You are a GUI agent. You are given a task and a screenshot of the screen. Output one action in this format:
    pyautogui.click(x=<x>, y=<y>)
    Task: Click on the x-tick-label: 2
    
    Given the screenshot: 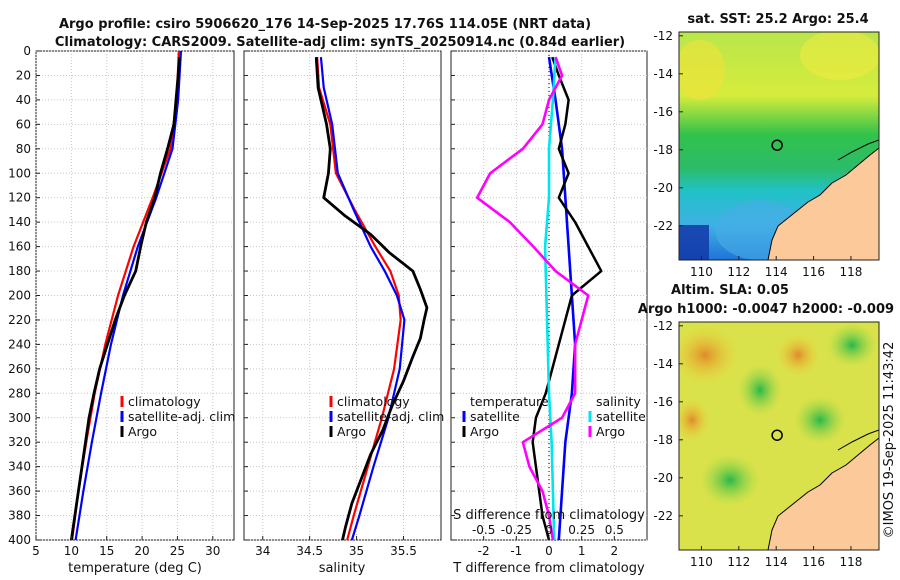 What is the action you would take?
    pyautogui.click(x=615, y=551)
    